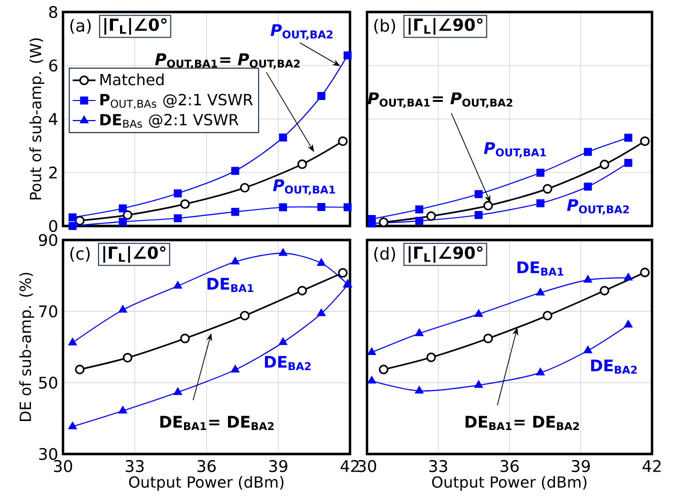 The image size is (677, 503). I want to click on legend-label: Matched, so click(132, 80).